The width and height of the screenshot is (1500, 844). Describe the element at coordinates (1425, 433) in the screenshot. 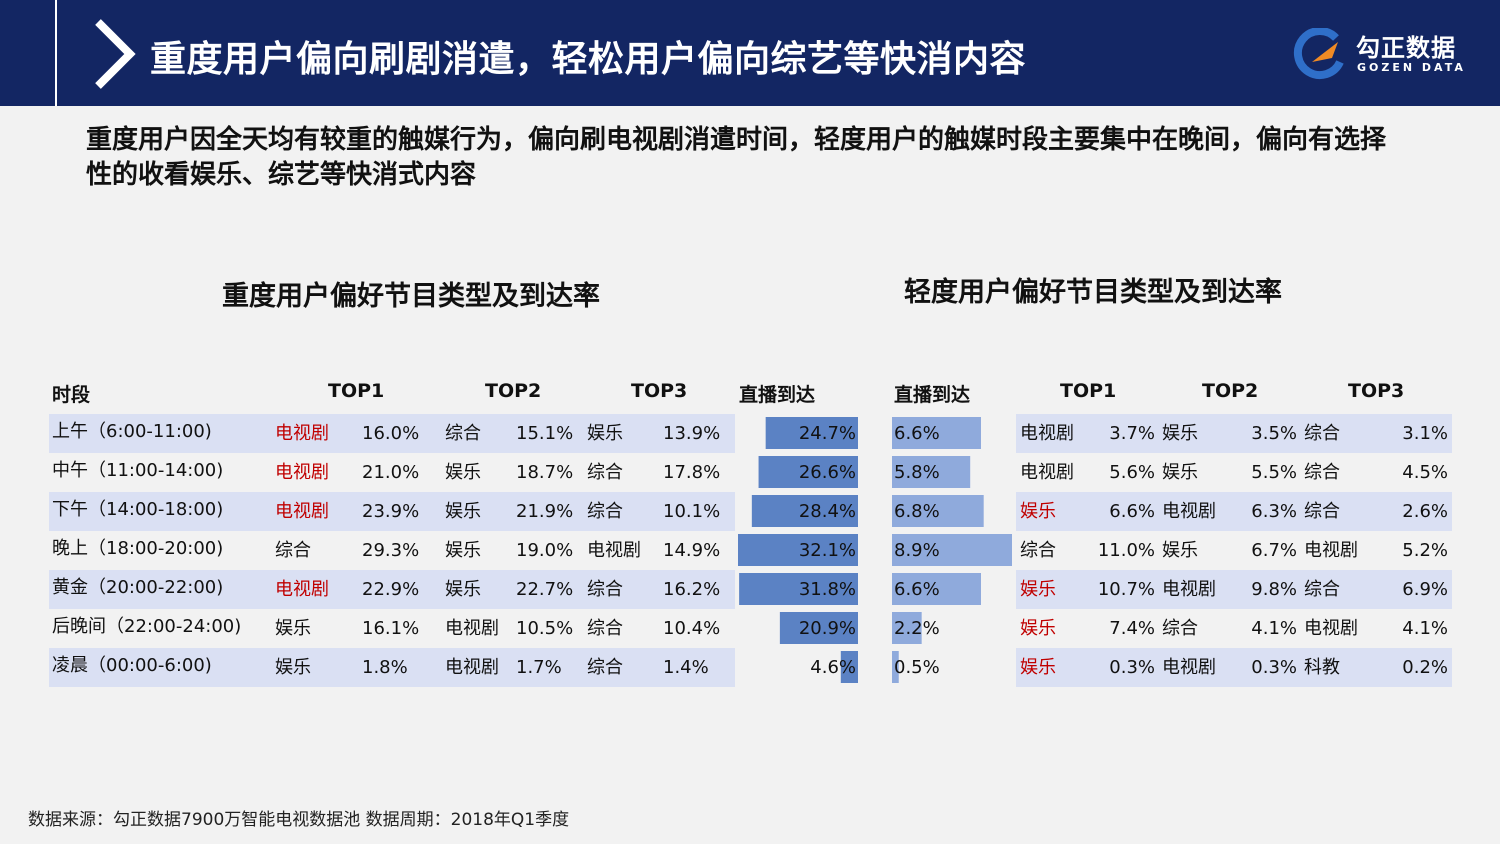

I see `light-top3-value: 3.1%` at that location.